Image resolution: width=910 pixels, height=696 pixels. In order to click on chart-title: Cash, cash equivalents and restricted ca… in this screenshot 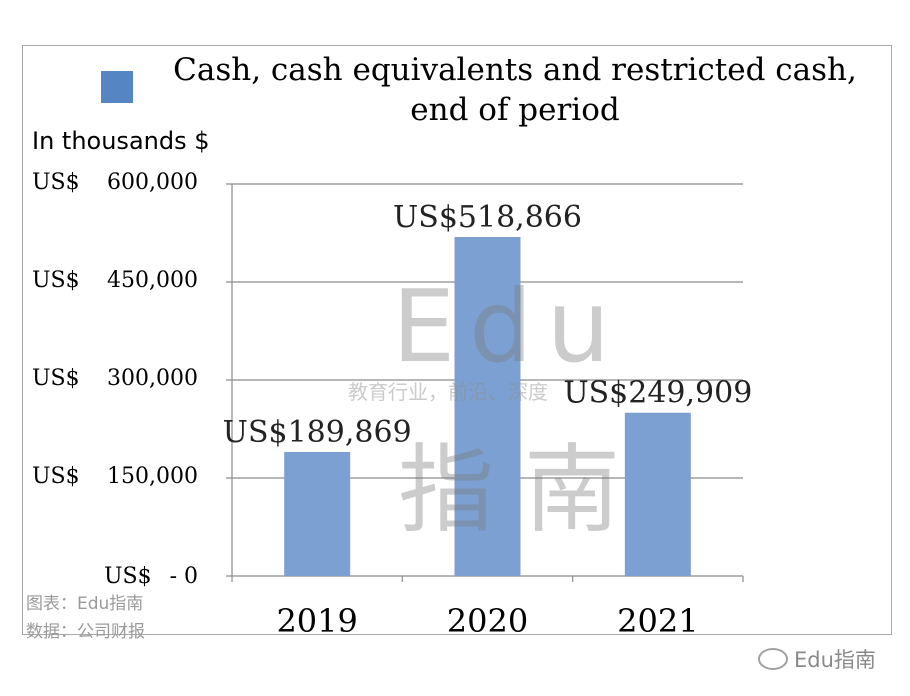, I will do `click(515, 90)`.